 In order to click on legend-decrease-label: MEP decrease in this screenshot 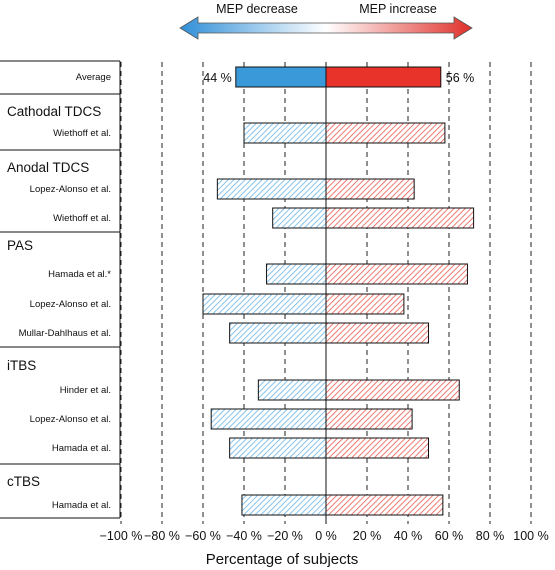, I will do `click(257, 9)`.